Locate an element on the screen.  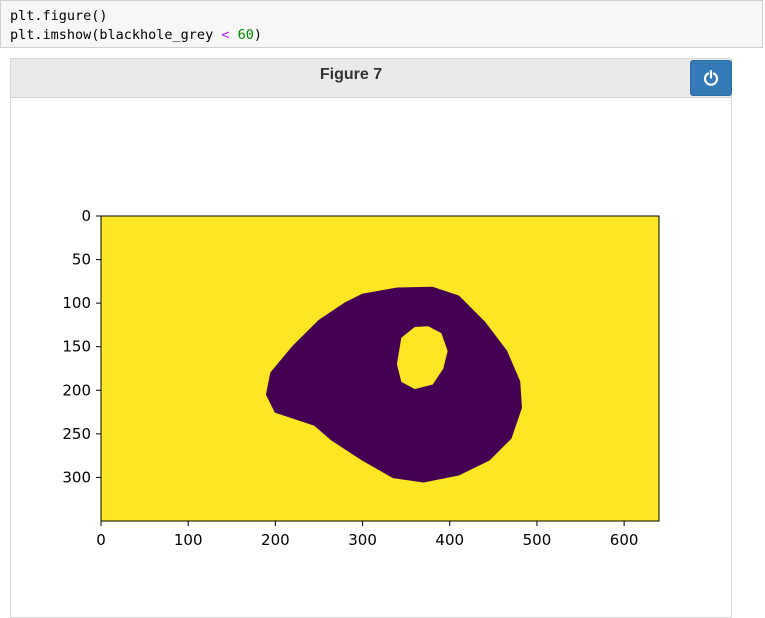
code-number: 60 is located at coordinates (245, 35).